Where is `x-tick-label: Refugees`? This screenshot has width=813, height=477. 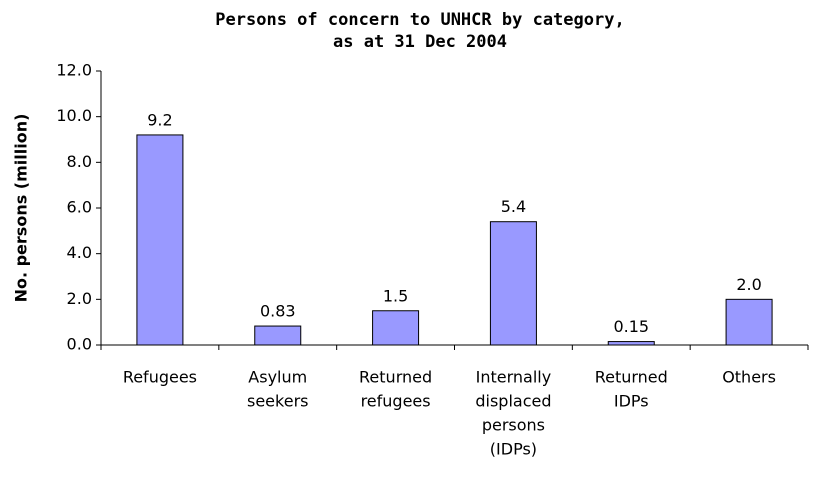
x-tick-label: Refugees is located at coordinates (160, 377).